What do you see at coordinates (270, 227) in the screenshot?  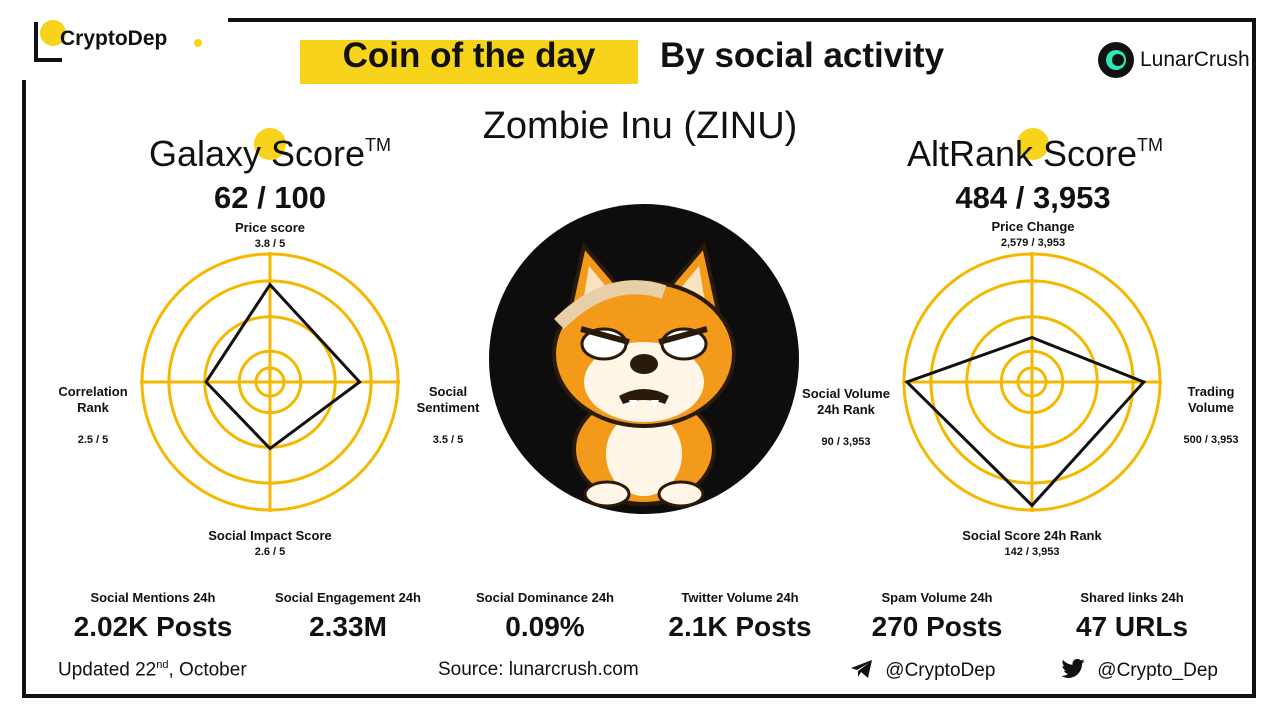 I see `galaxy-axis-top-label: Price score` at bounding box center [270, 227].